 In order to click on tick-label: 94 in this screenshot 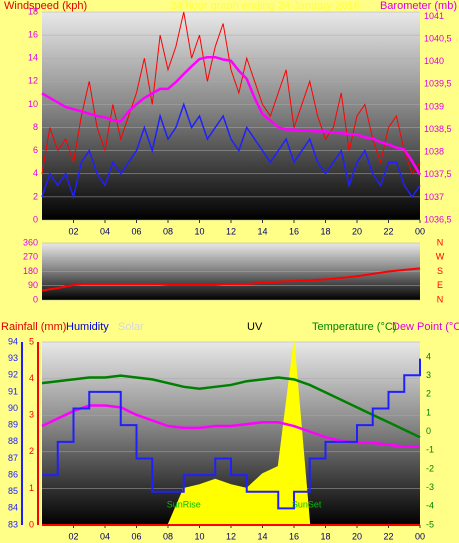, I will do `click(13, 341)`.